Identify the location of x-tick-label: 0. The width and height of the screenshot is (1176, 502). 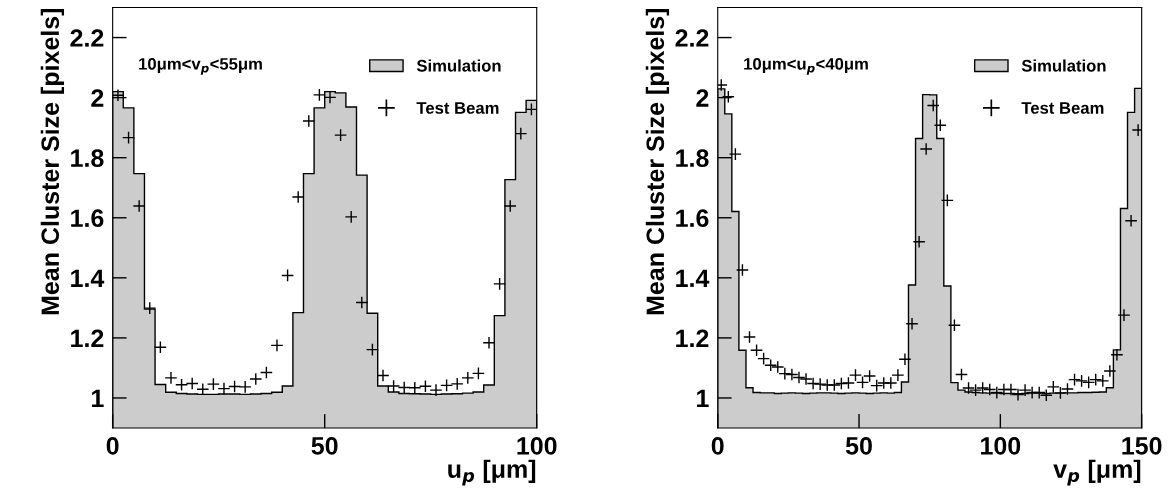
(112, 446).